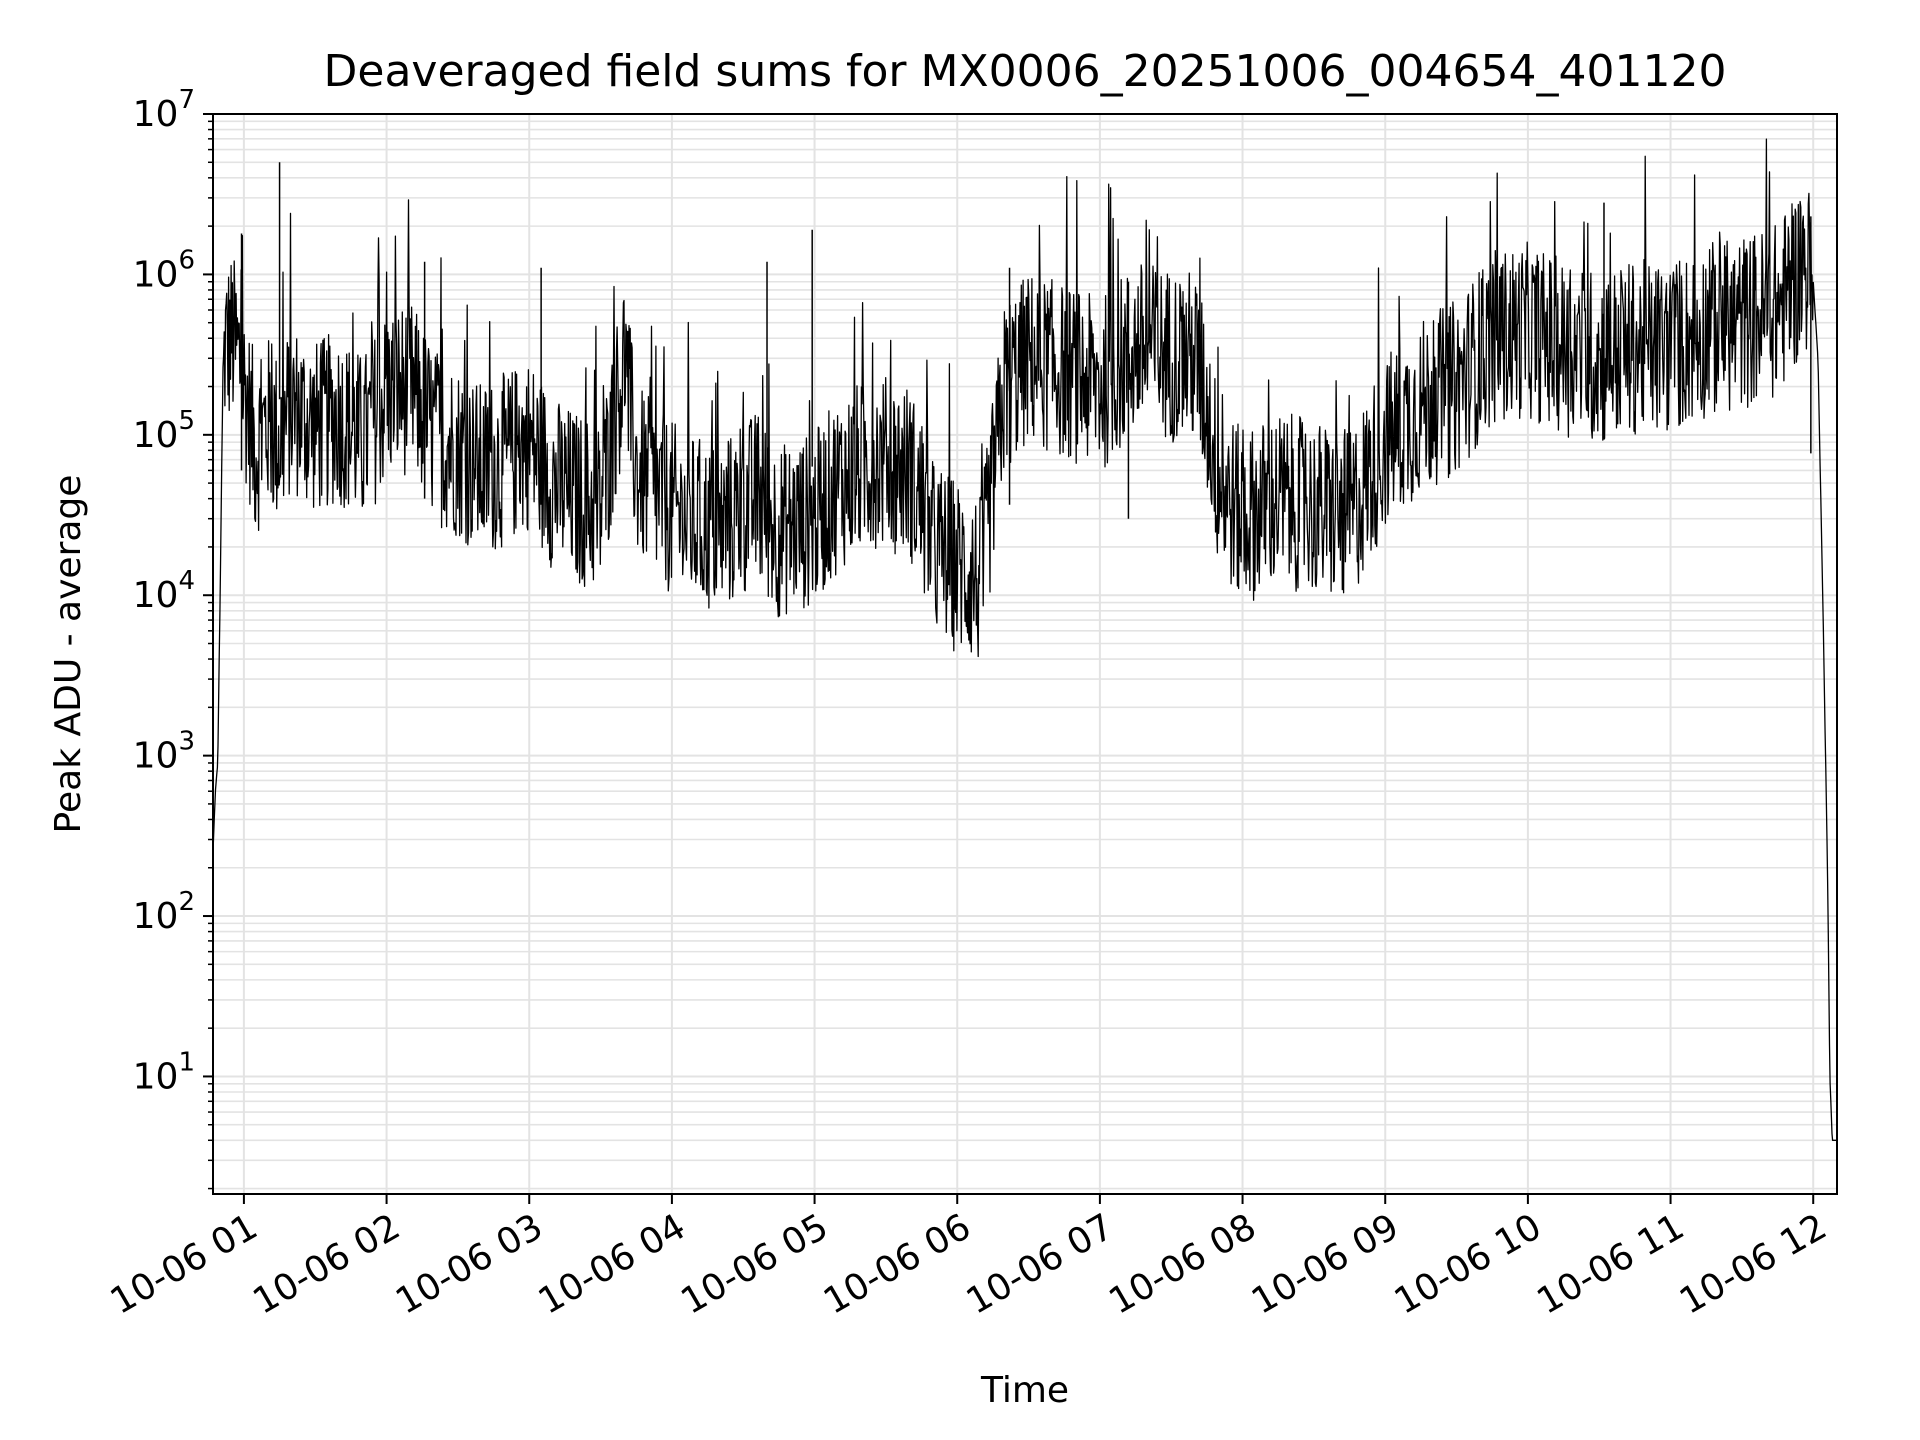  I want to click on y-tick-label: 10⁴, so click(164, 591).